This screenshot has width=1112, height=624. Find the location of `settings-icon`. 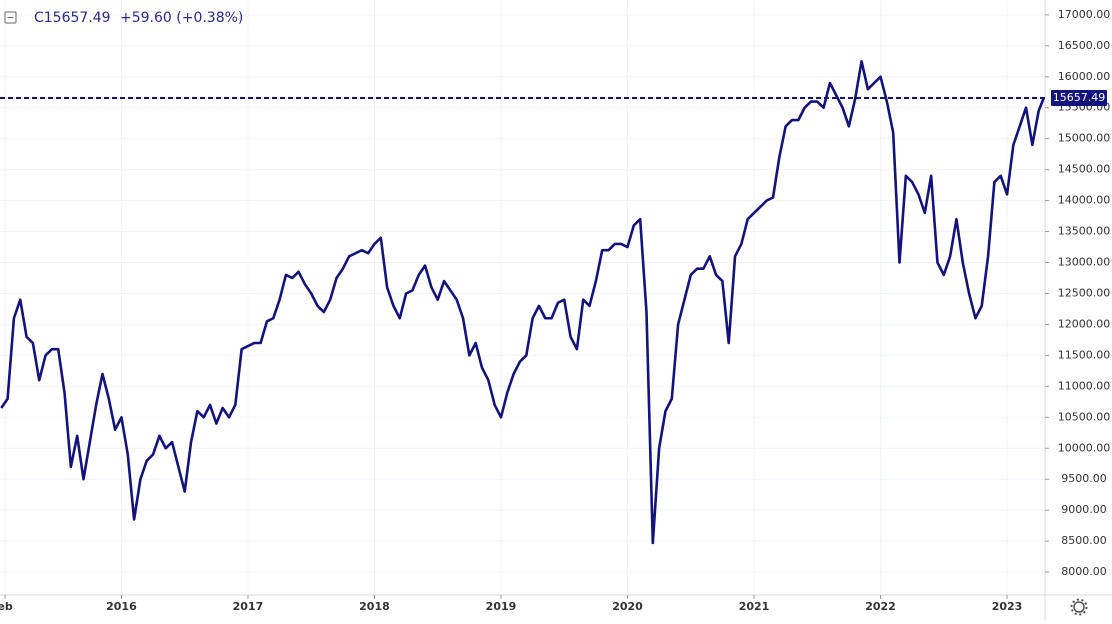

settings-icon is located at coordinates (1079, 607).